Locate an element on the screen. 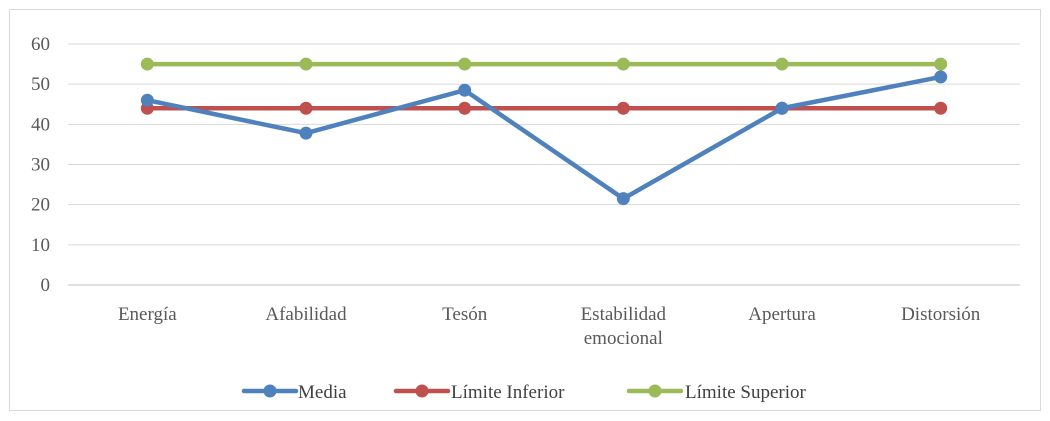 The image size is (1050, 421). x-category-label: Estabilidad emocional is located at coordinates (624, 326).